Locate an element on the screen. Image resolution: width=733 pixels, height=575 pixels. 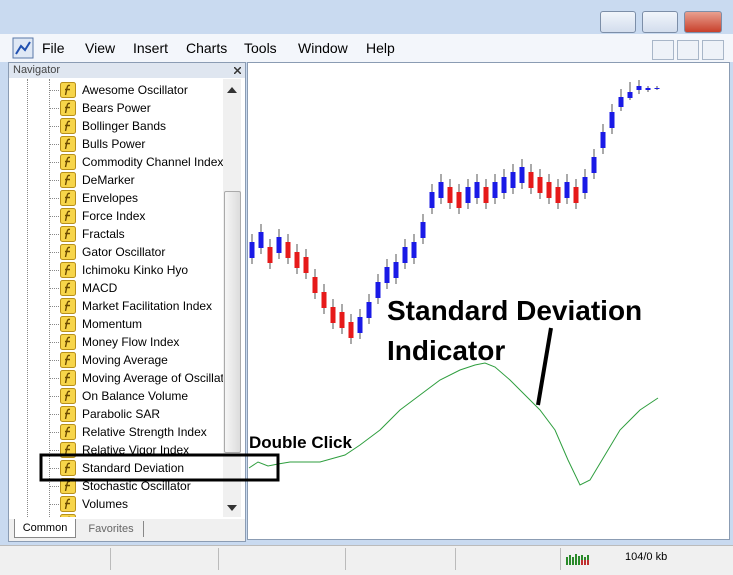
close-button is located at coordinates (703, 22).